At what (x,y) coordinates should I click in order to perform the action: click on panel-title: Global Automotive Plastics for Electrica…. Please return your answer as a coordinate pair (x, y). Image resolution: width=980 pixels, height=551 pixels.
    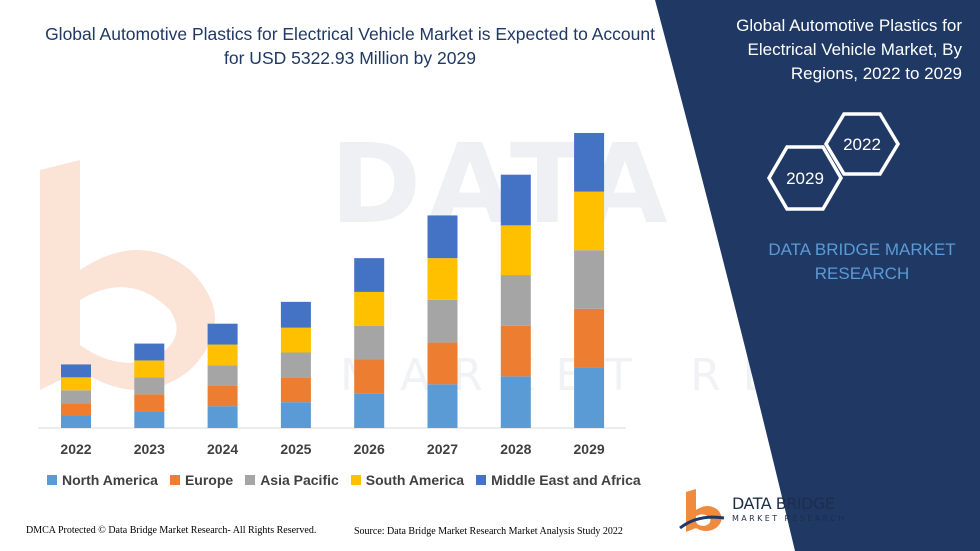
    Looking at the image, I should click on (849, 49).